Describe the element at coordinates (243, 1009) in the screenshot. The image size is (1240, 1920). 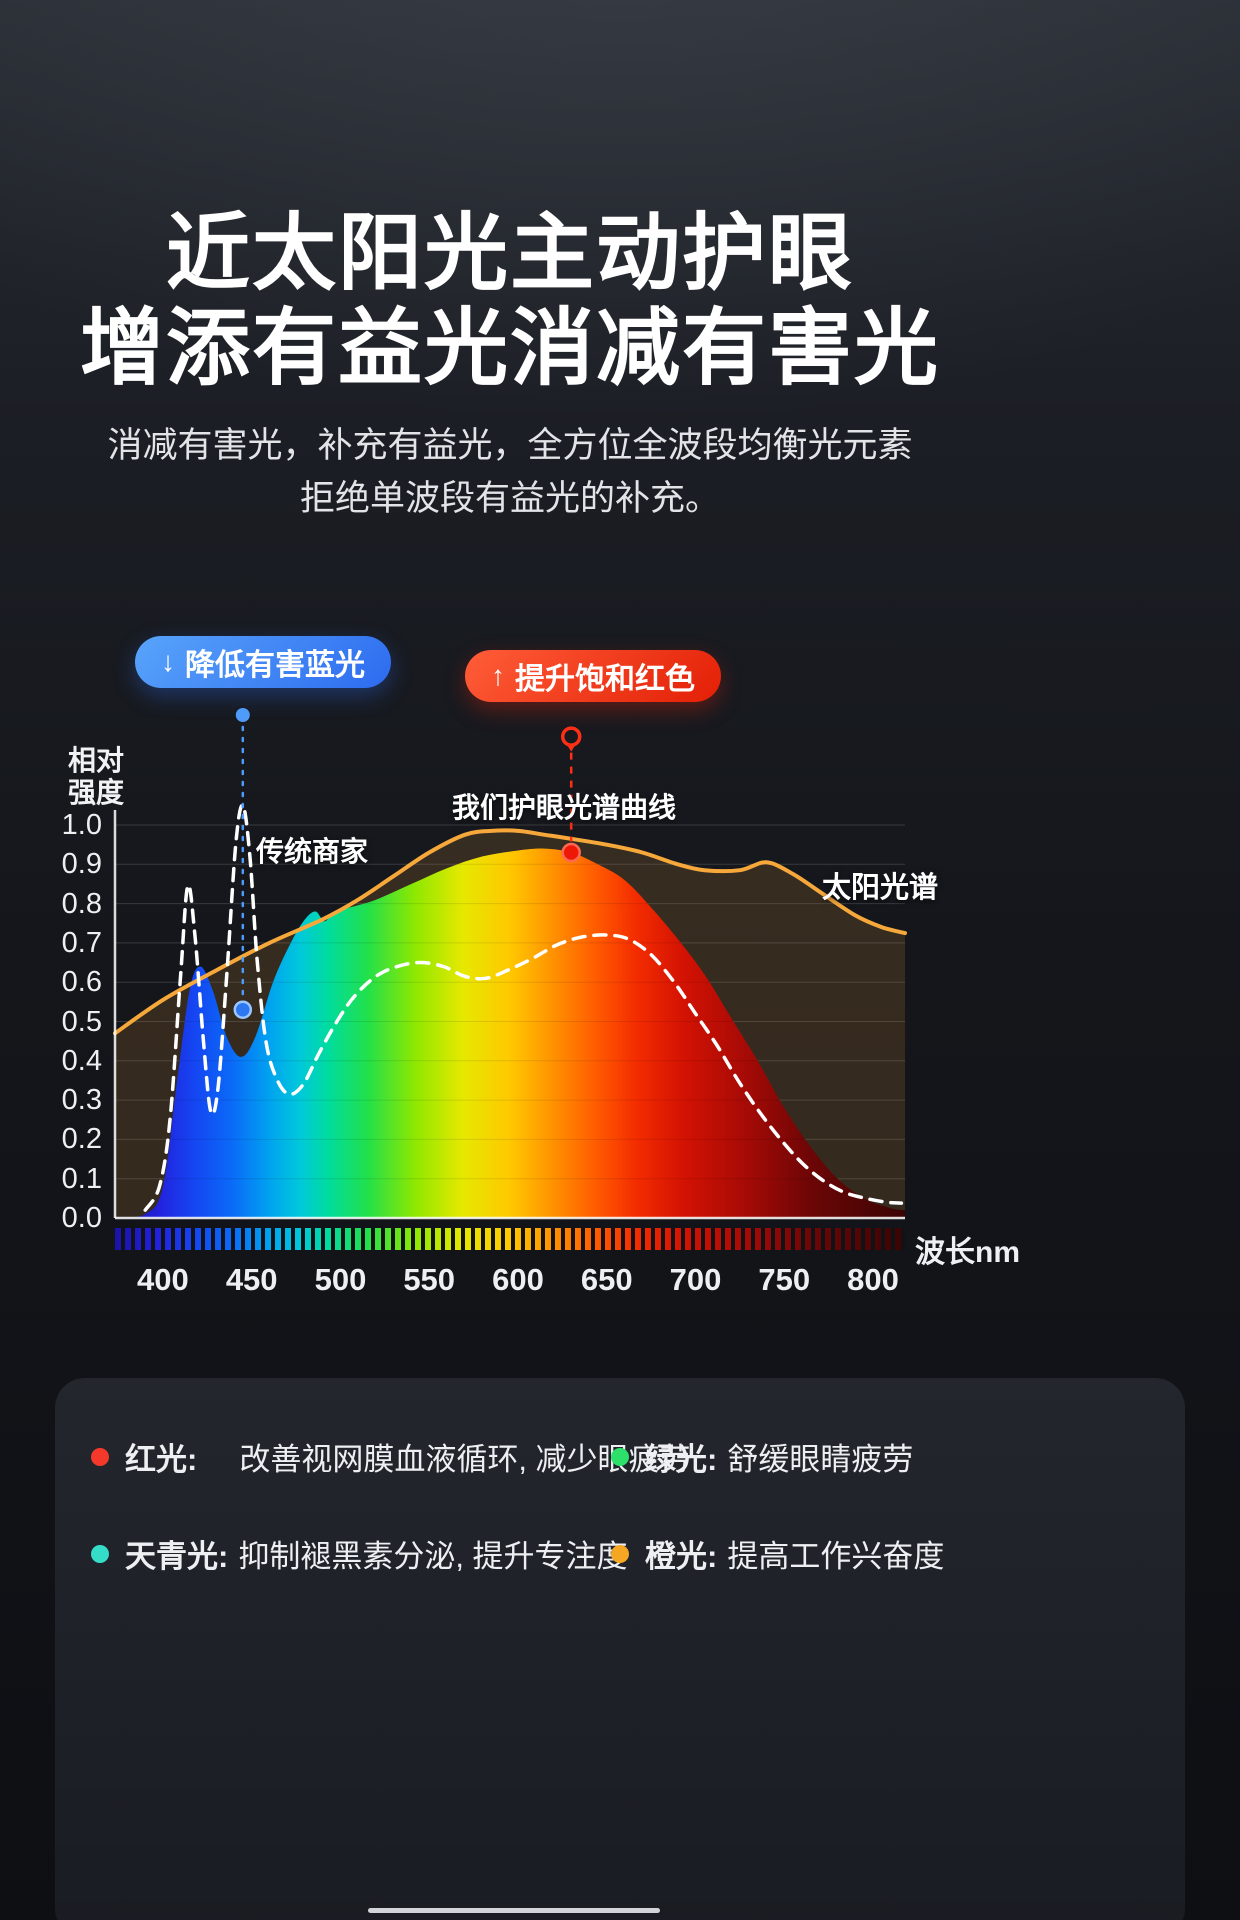
I see `blue-marker-dot` at that location.